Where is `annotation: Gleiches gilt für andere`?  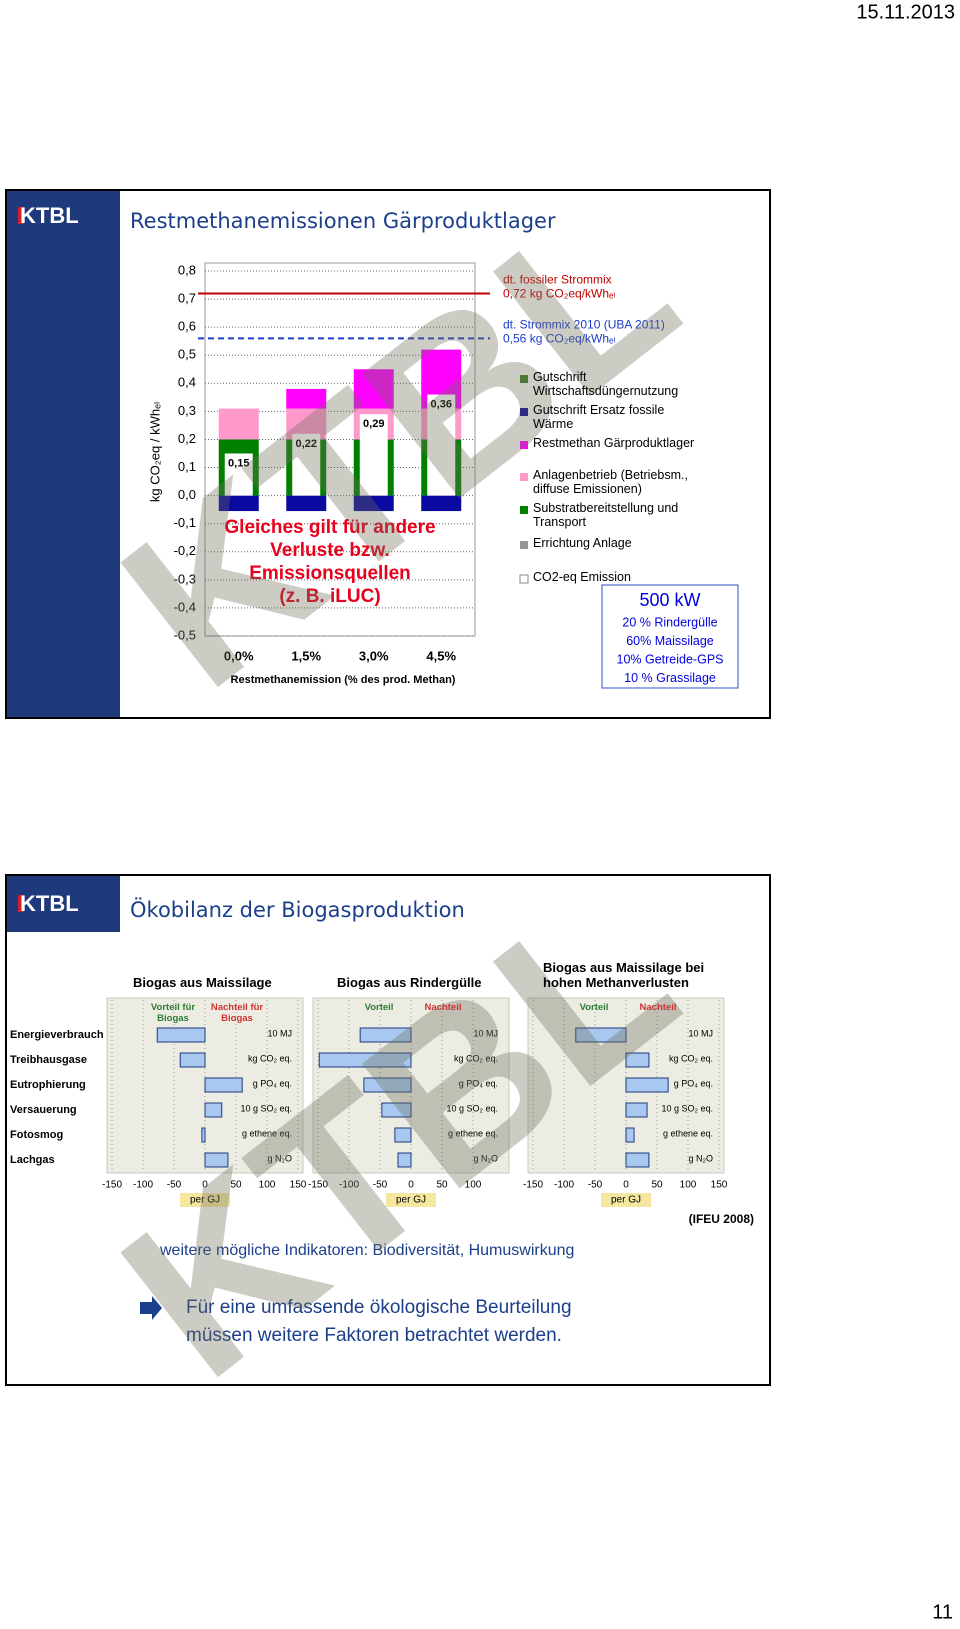
annotation: Gleiches gilt für andere is located at coordinates (329, 527).